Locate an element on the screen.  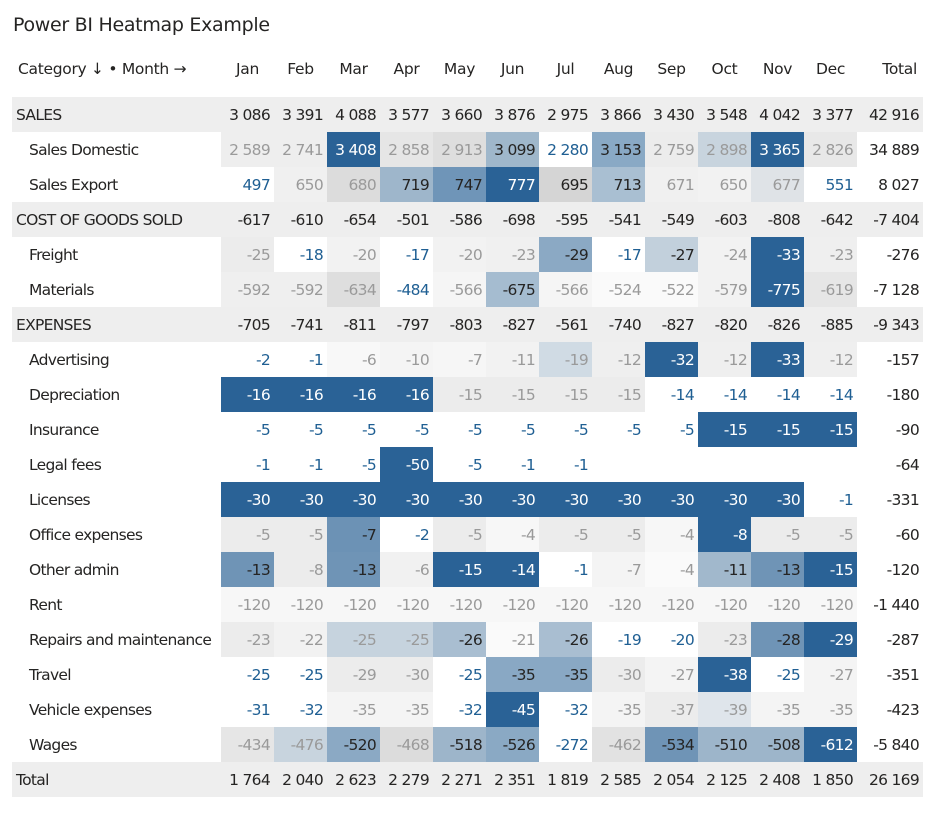
value-cell: 3 377 is located at coordinates (830, 114).